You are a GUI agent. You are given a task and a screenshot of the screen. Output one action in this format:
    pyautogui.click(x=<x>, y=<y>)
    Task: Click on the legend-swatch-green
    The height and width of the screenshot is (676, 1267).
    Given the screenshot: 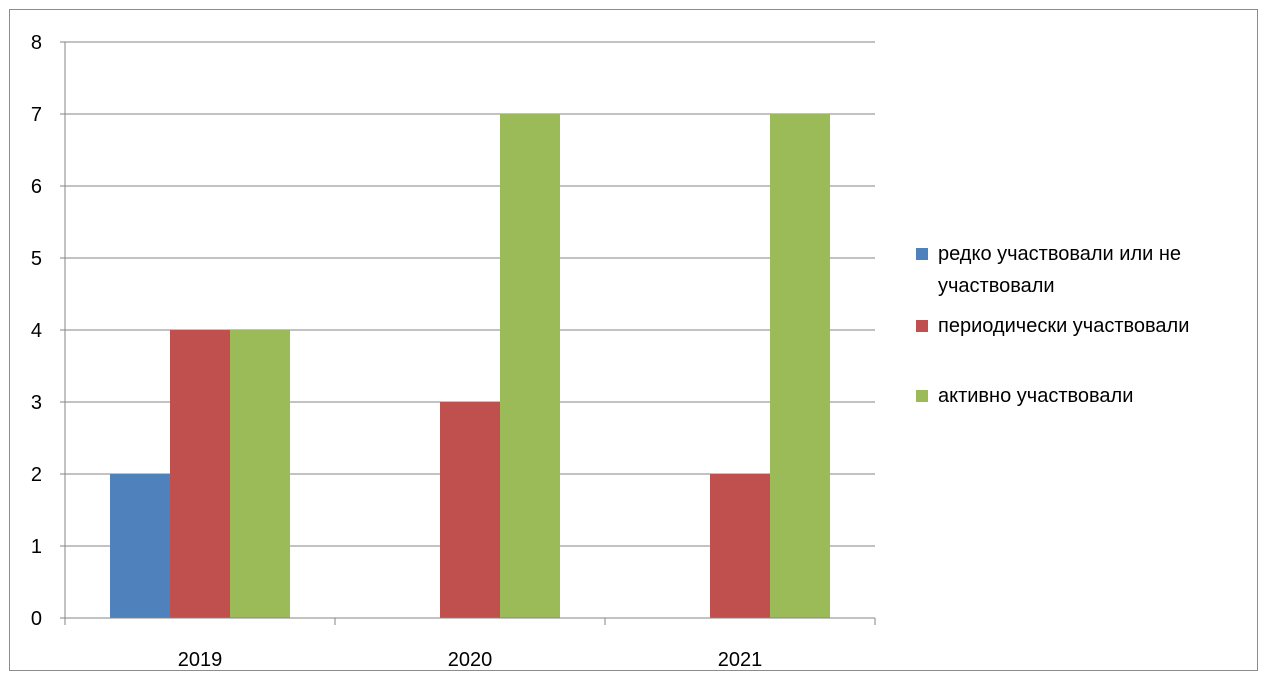 What is the action you would take?
    pyautogui.click(x=922, y=396)
    